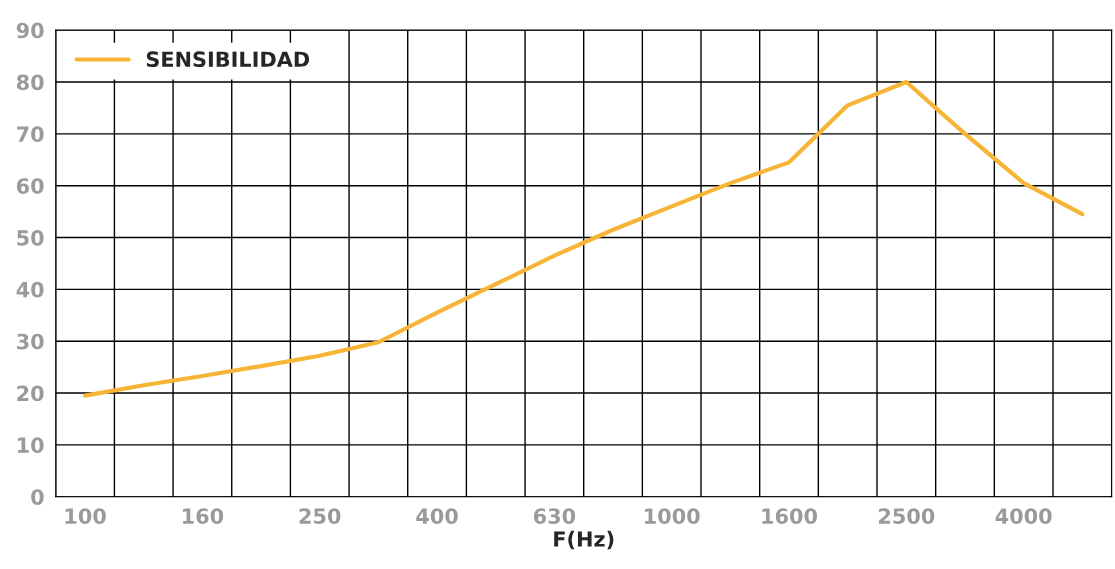 This screenshot has width=1115, height=569. Describe the element at coordinates (30, 134) in the screenshot. I see `y-tick-label: 70` at that location.